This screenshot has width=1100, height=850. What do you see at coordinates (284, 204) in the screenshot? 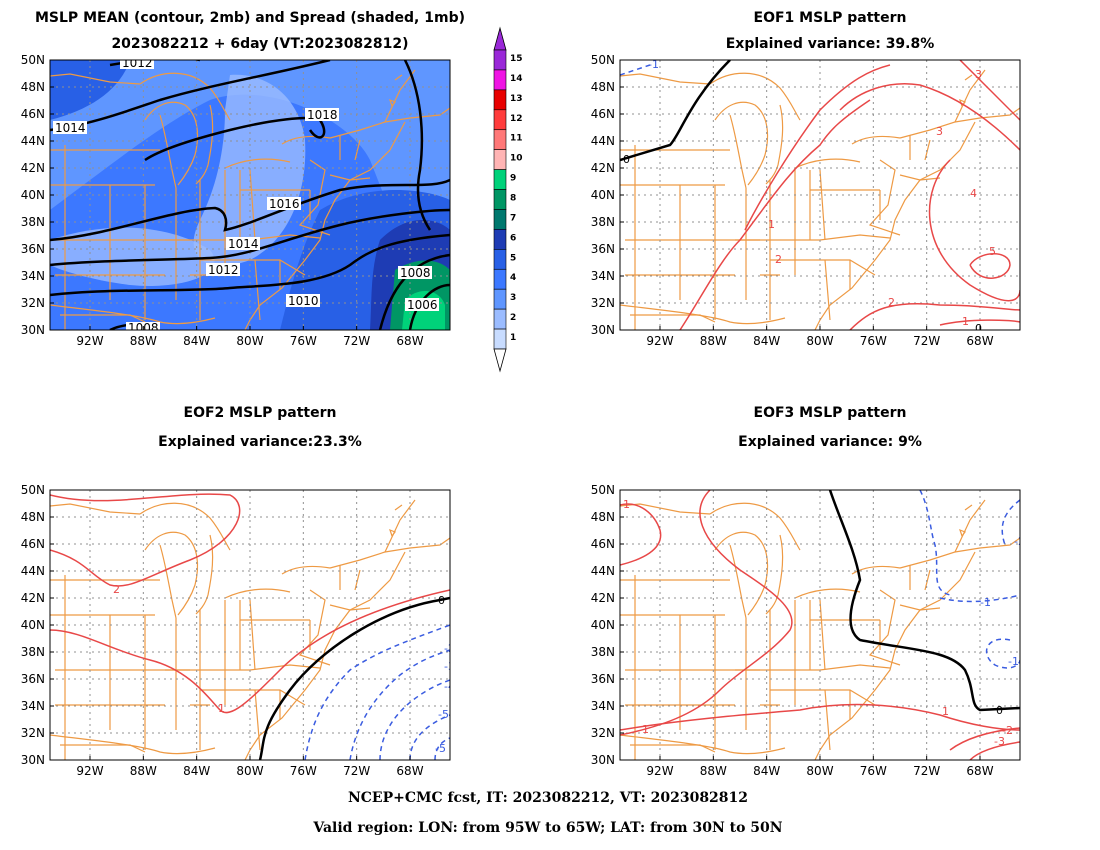
I see `svg-text: 1016` at bounding box center [284, 204].